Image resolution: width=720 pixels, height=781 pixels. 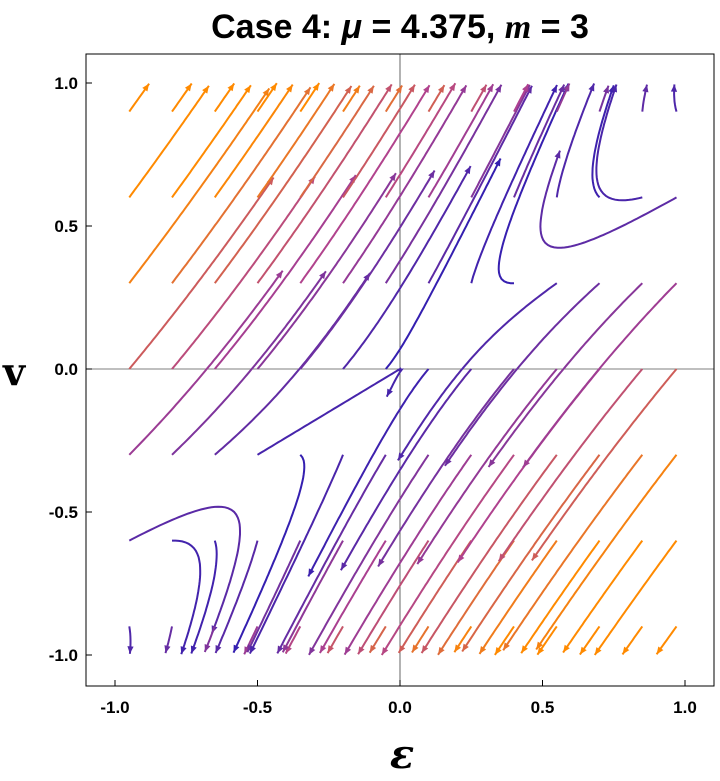 I want to click on y-axis-label: v, so click(x=14, y=371).